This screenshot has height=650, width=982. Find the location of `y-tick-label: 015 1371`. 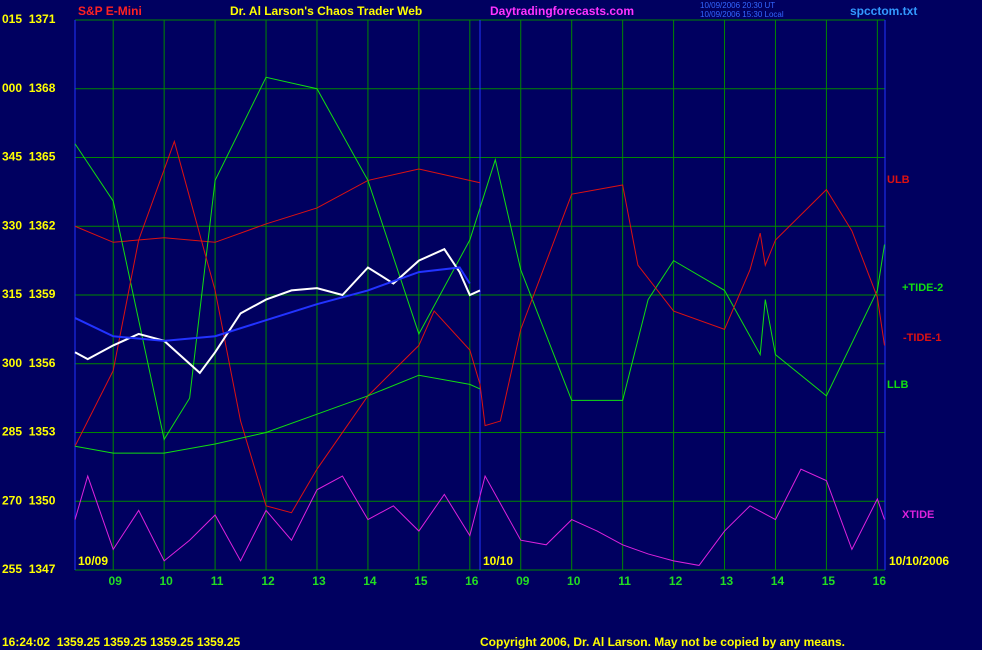

y-tick-label: 015 1371 is located at coordinates (29, 19).